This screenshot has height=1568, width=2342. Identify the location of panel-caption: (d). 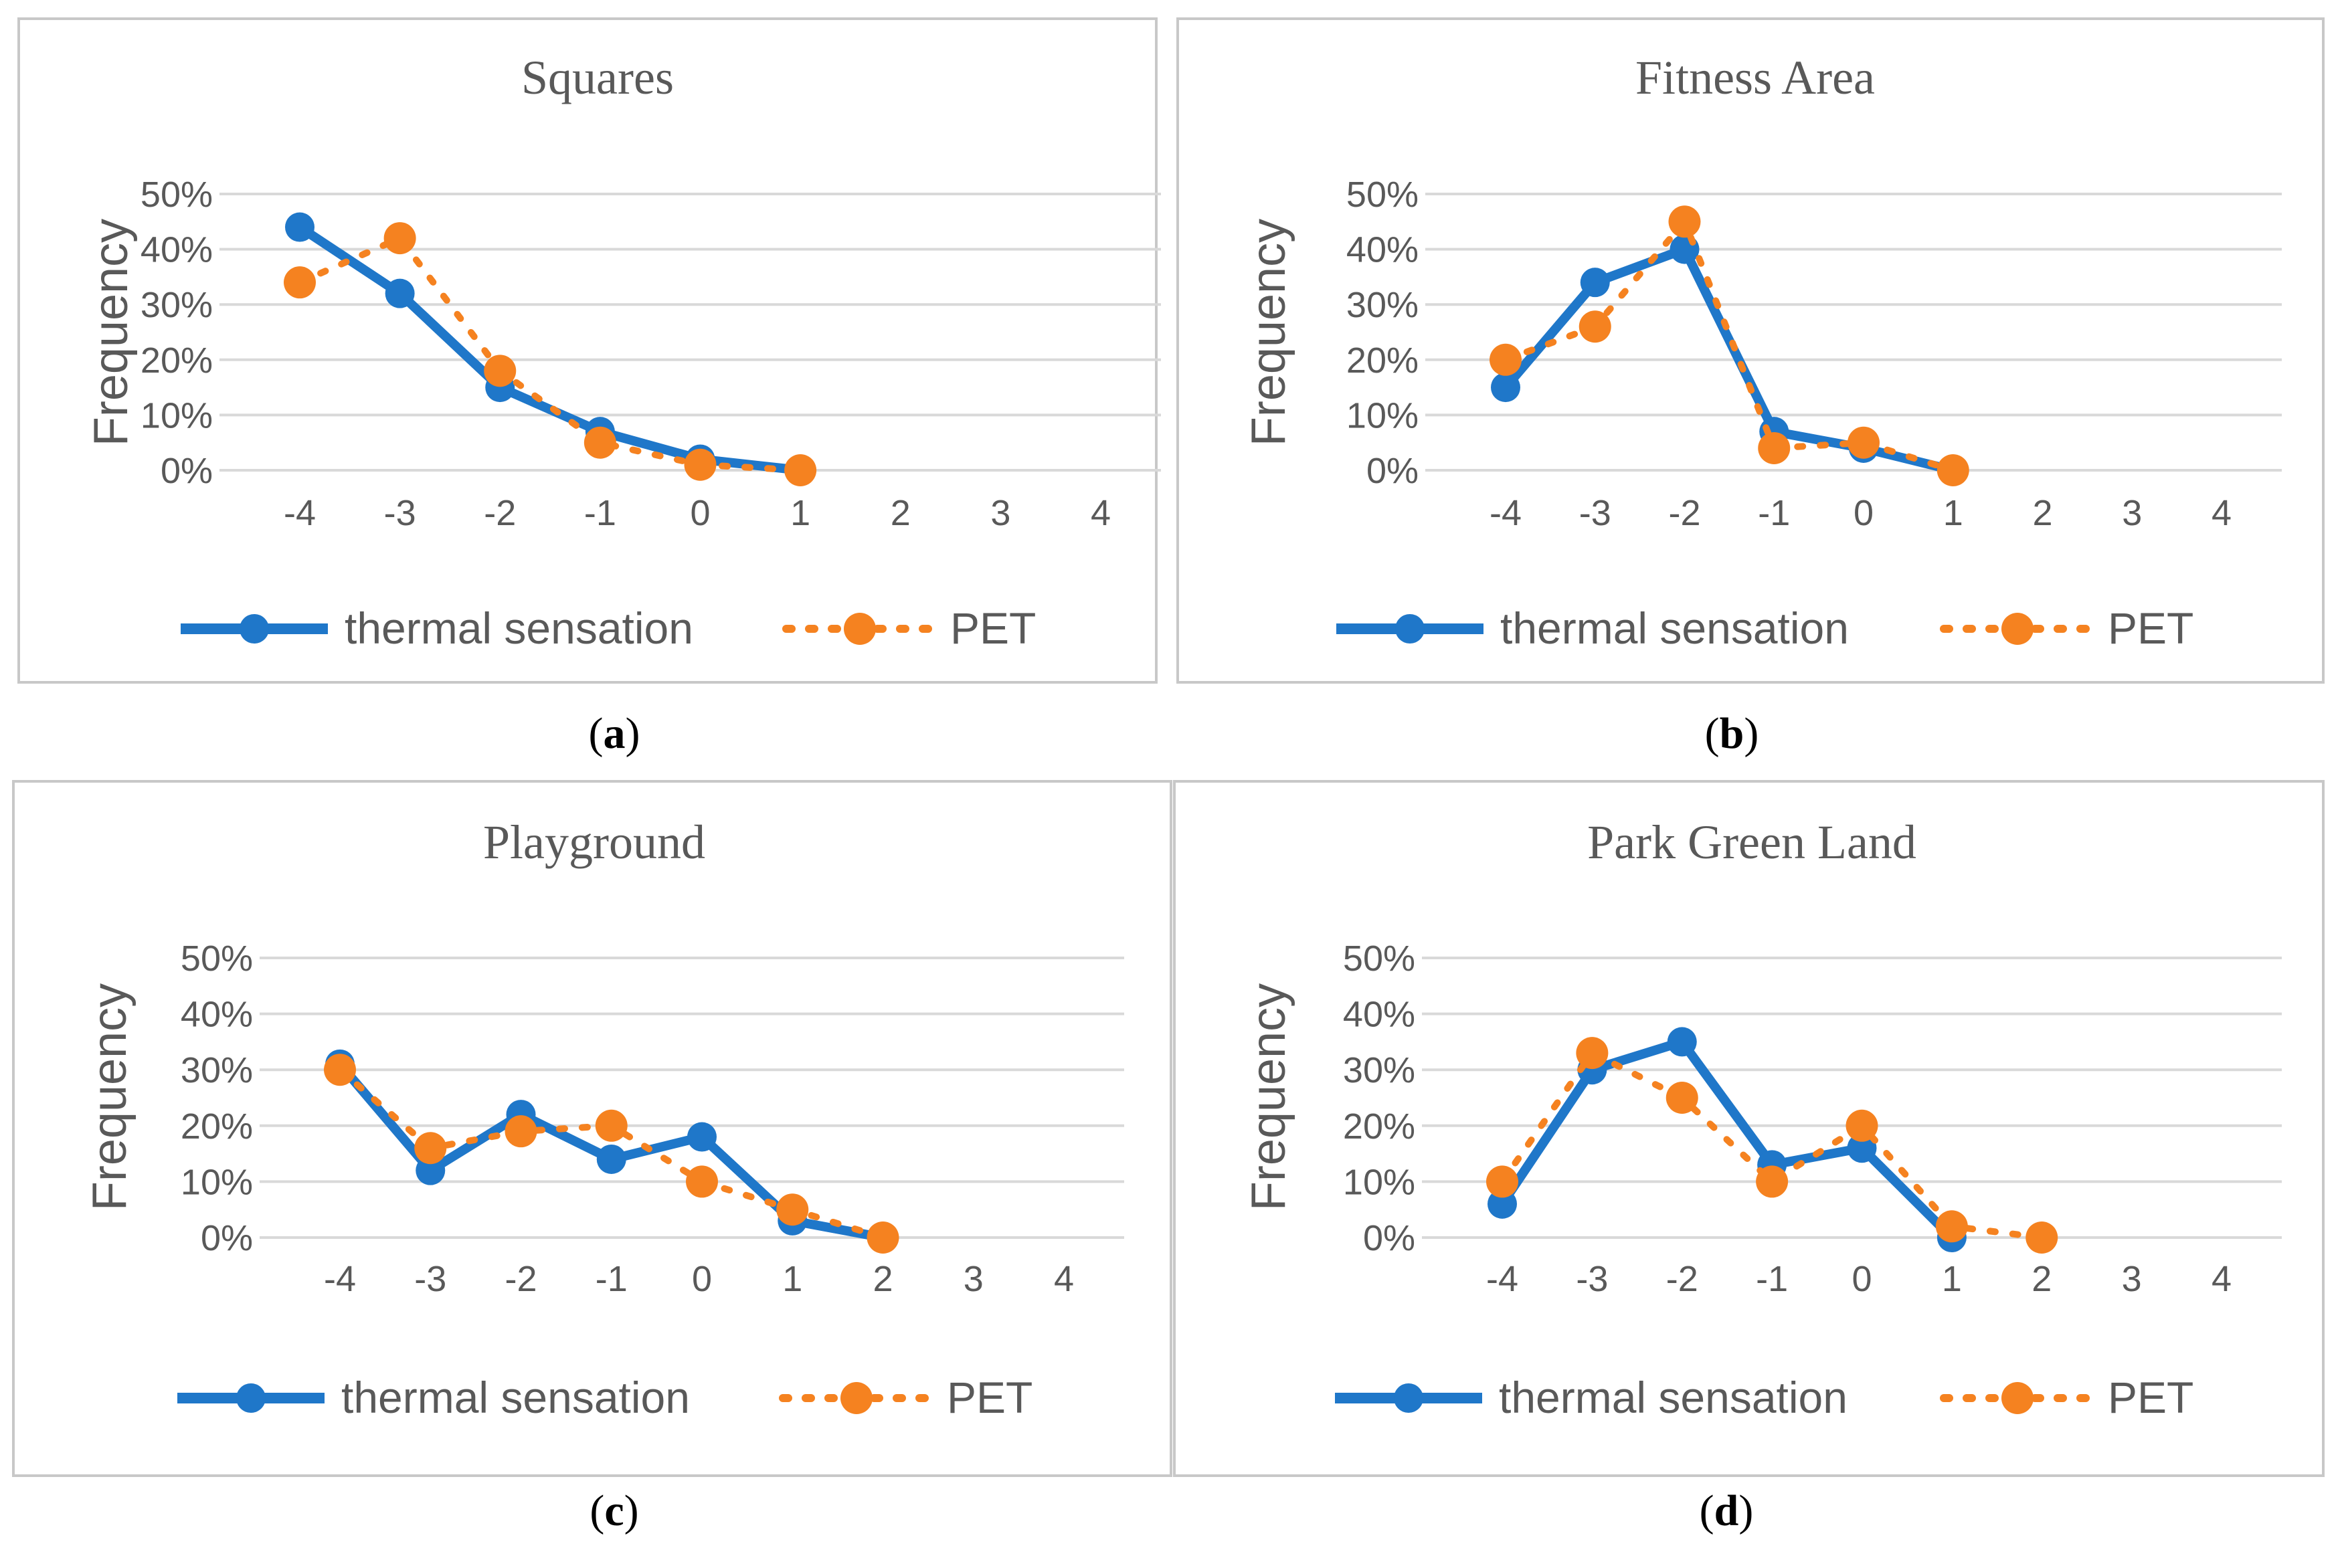
(1727, 1510).